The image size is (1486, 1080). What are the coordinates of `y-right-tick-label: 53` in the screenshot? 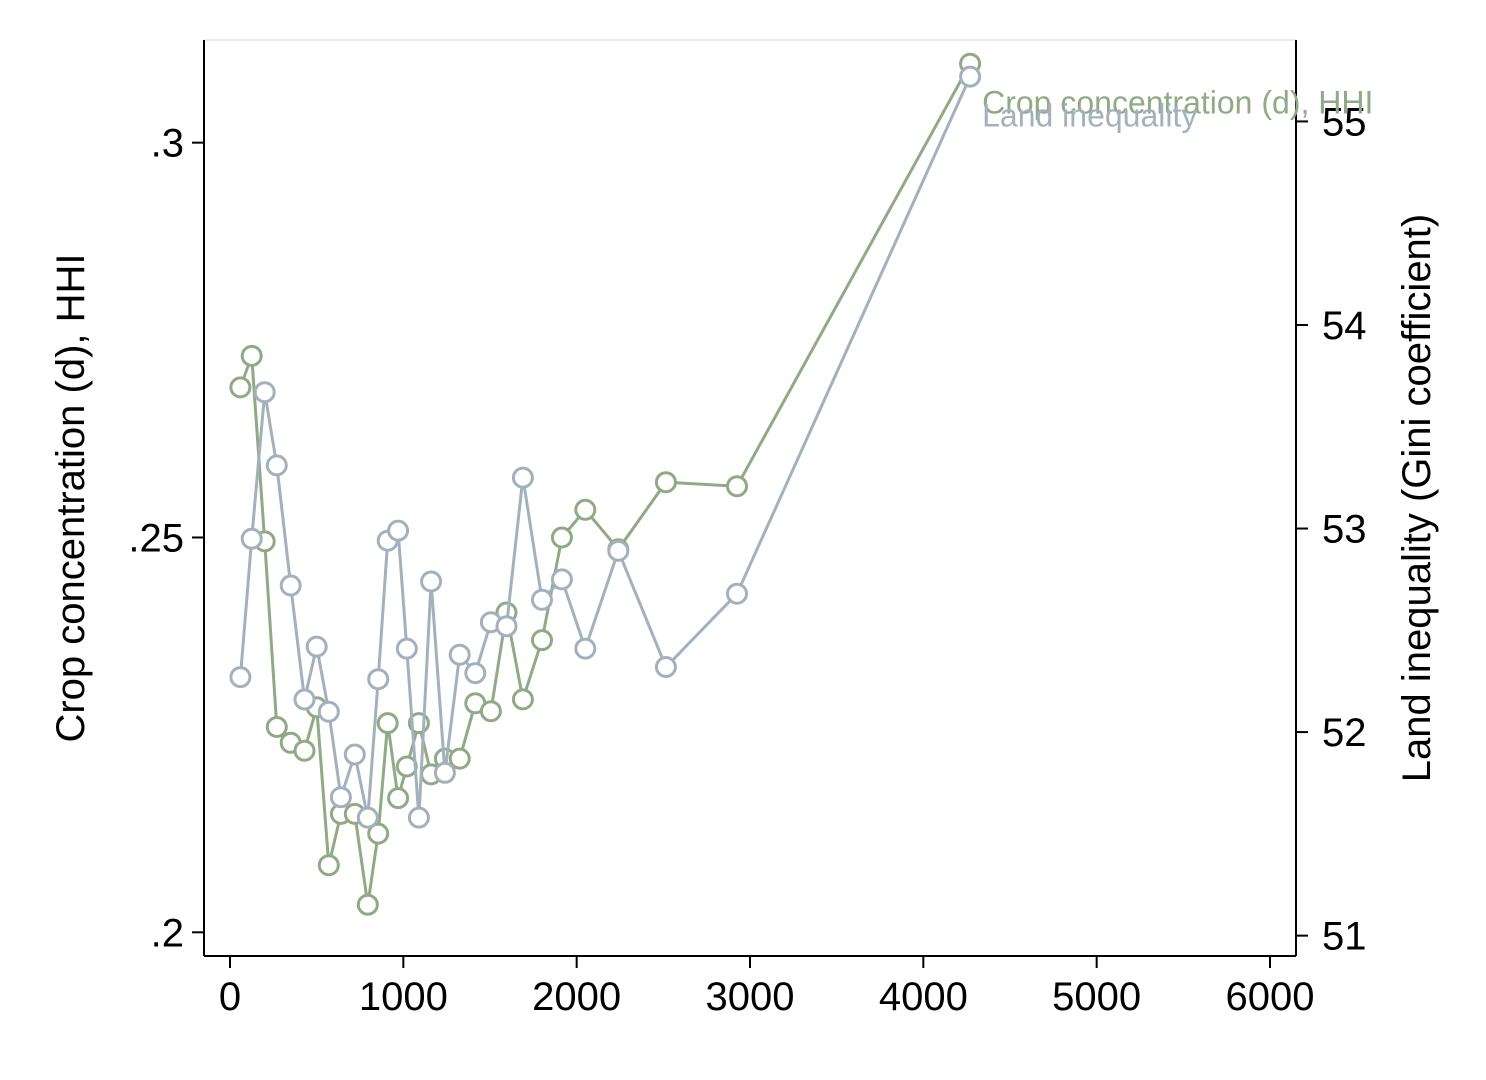 It's located at (1344, 530).